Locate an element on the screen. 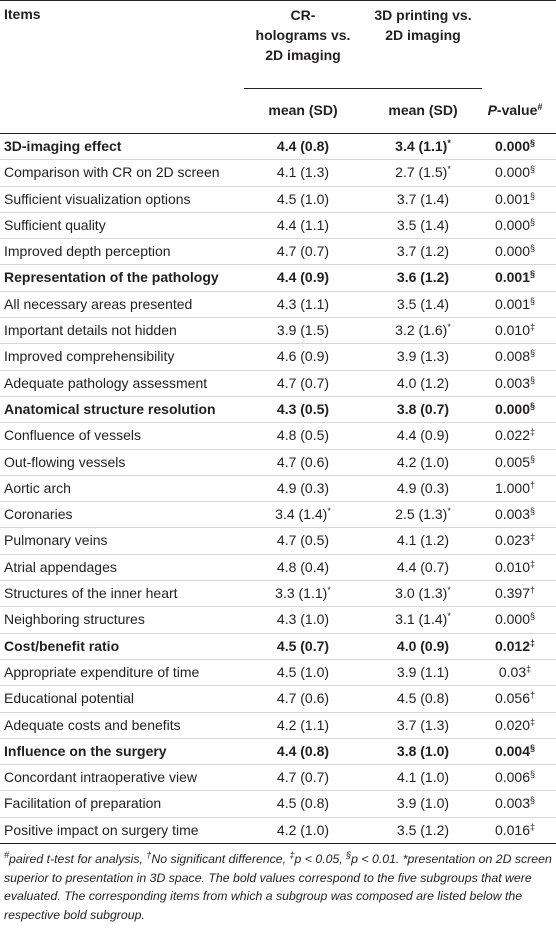  column-header: 3D printing vs. 2D imaging is located at coordinates (423, 25).